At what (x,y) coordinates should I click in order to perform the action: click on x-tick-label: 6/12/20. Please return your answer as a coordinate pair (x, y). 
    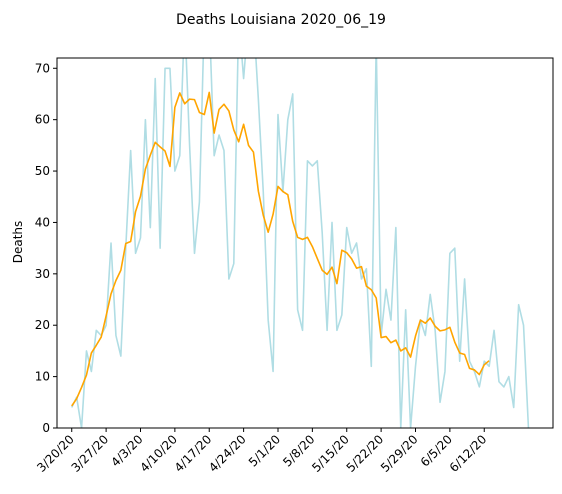
    Looking at the image, I should click on (468, 453).